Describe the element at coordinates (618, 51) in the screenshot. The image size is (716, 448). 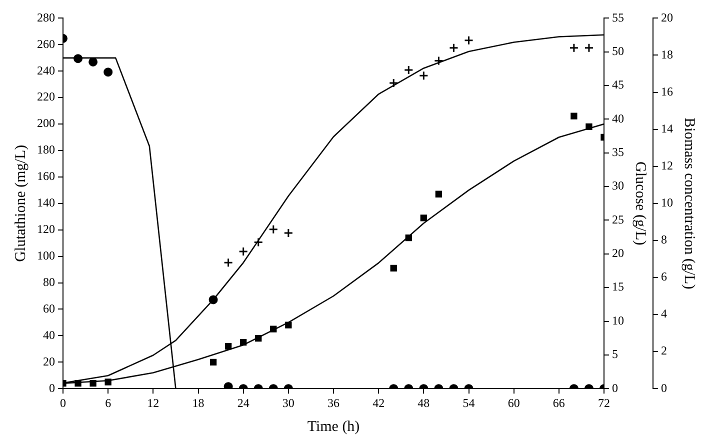
I see `y2-tick-label: 50` at that location.